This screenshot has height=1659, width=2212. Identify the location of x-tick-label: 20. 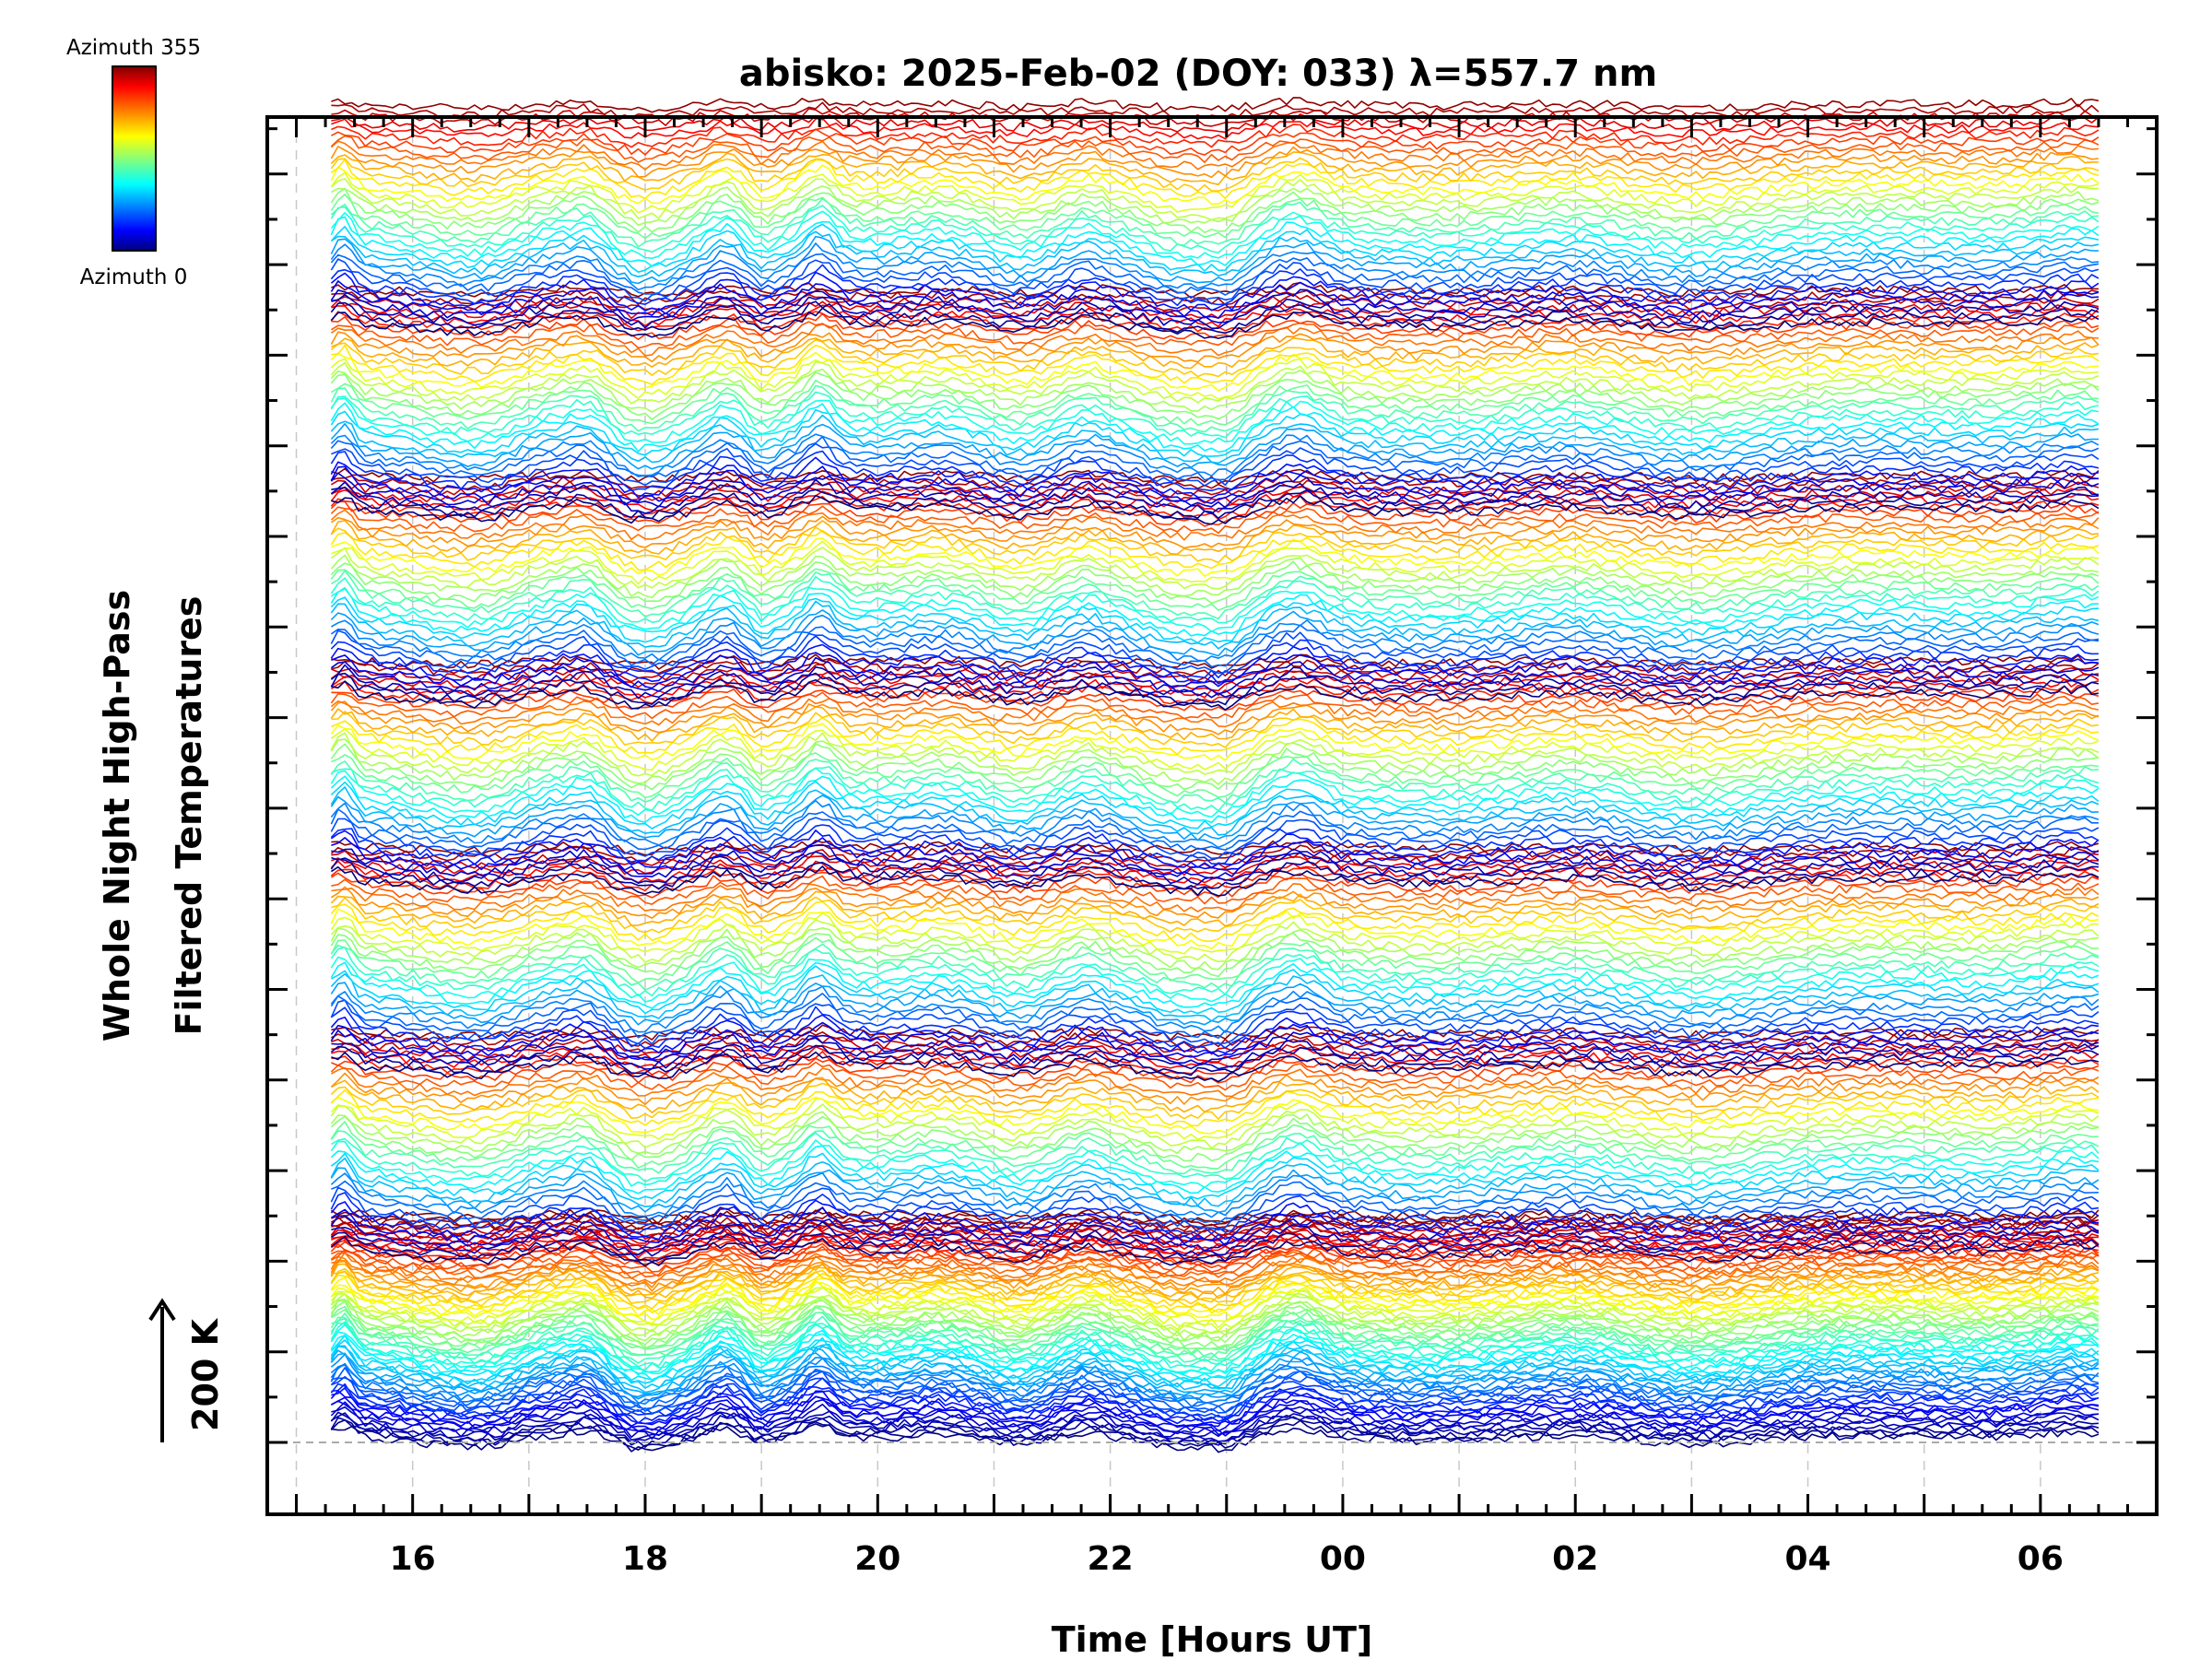
(877, 1559).